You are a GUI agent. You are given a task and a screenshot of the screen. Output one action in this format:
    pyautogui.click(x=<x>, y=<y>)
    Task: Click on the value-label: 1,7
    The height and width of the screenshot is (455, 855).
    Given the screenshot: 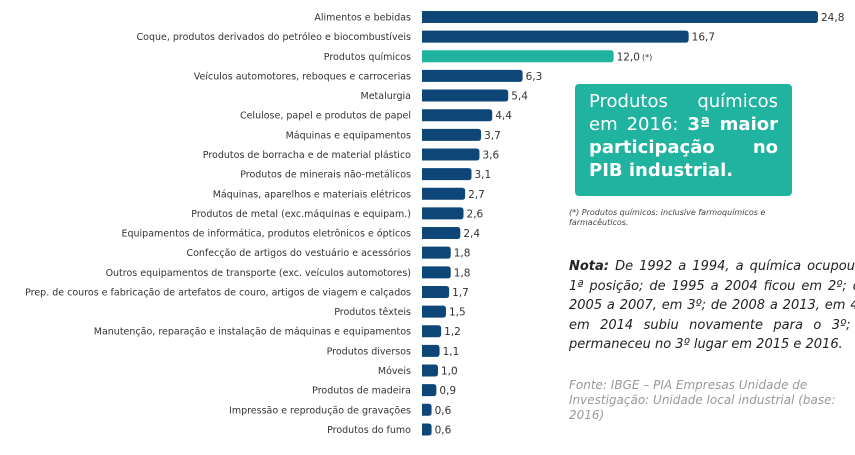 What is the action you would take?
    pyautogui.click(x=460, y=293)
    